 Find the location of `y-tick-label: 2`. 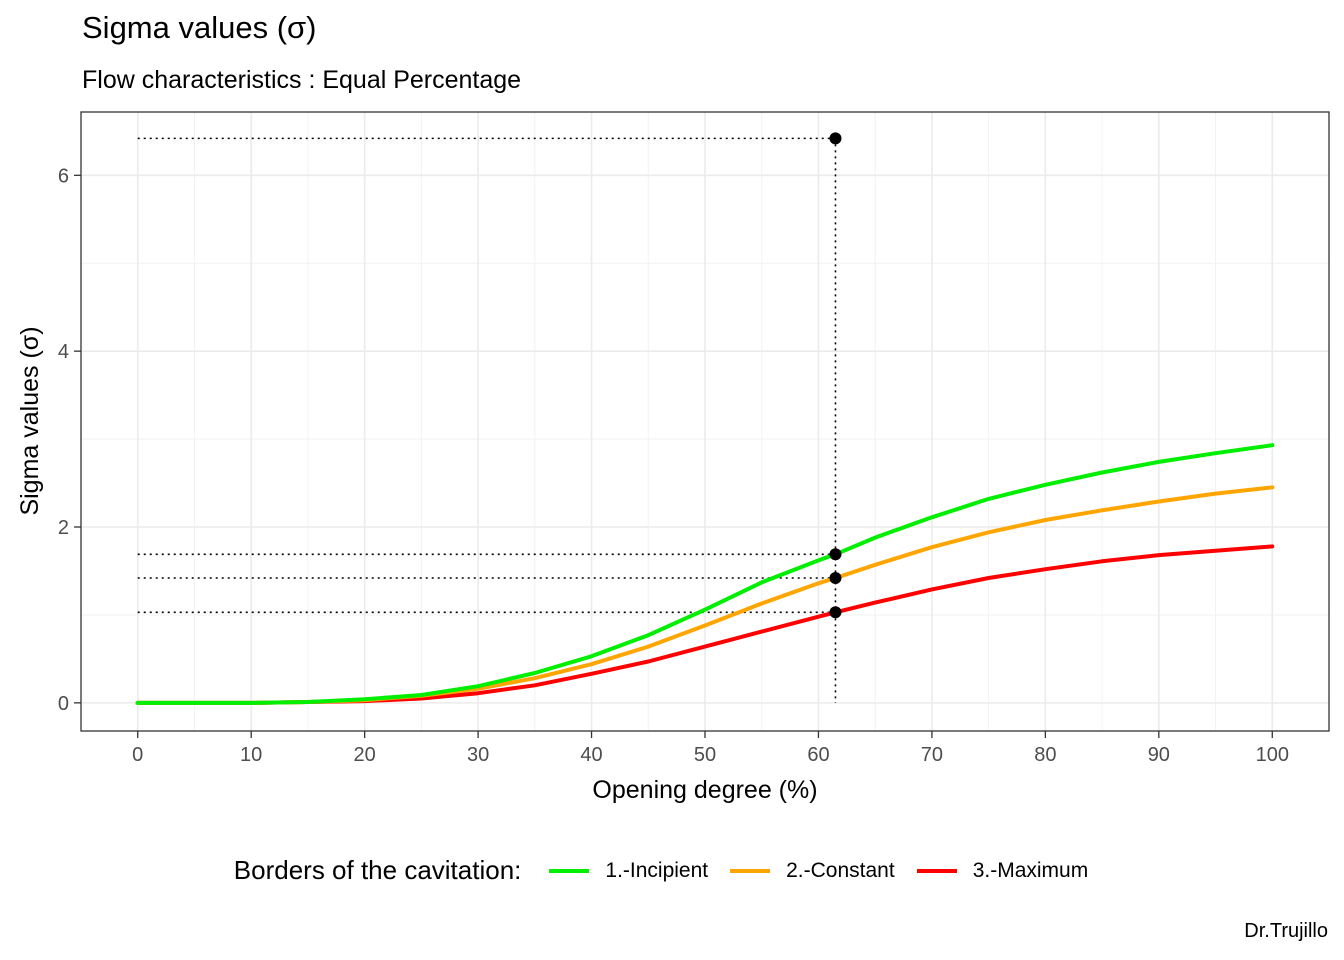

y-tick-label: 2 is located at coordinates (63, 528).